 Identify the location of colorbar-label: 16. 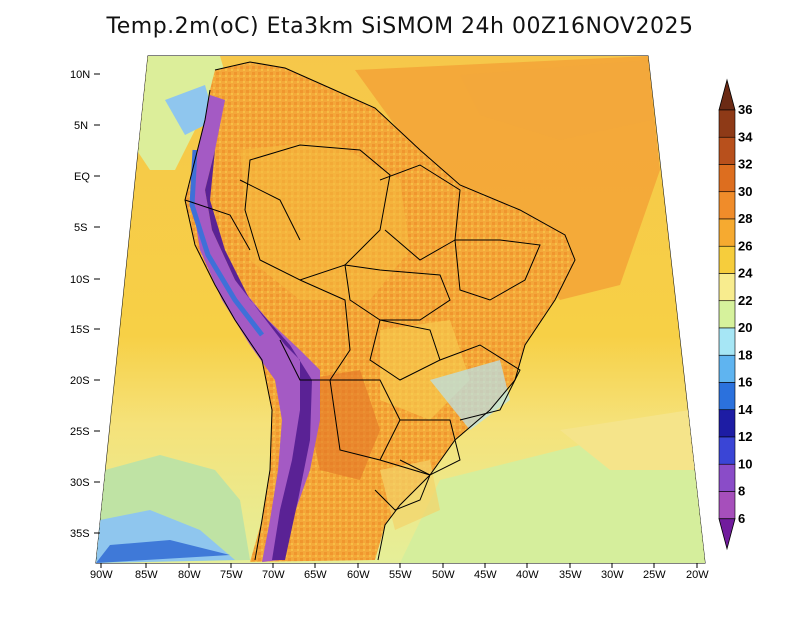
(745, 382).